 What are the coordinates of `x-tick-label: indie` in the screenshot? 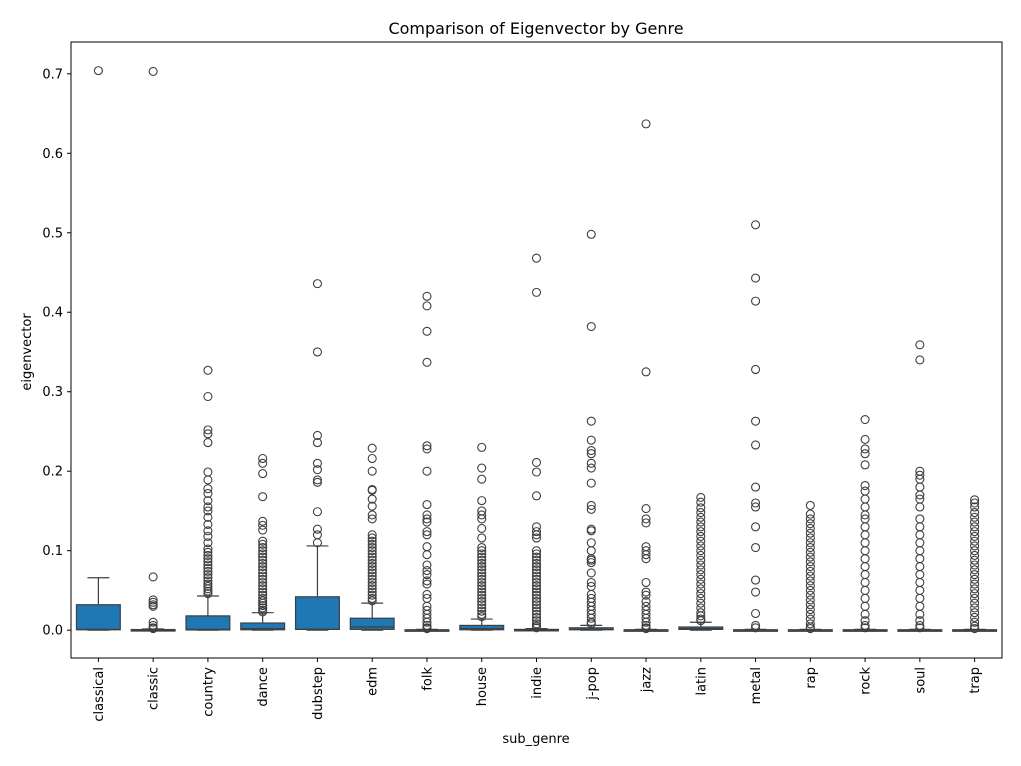 It's located at (537, 683).